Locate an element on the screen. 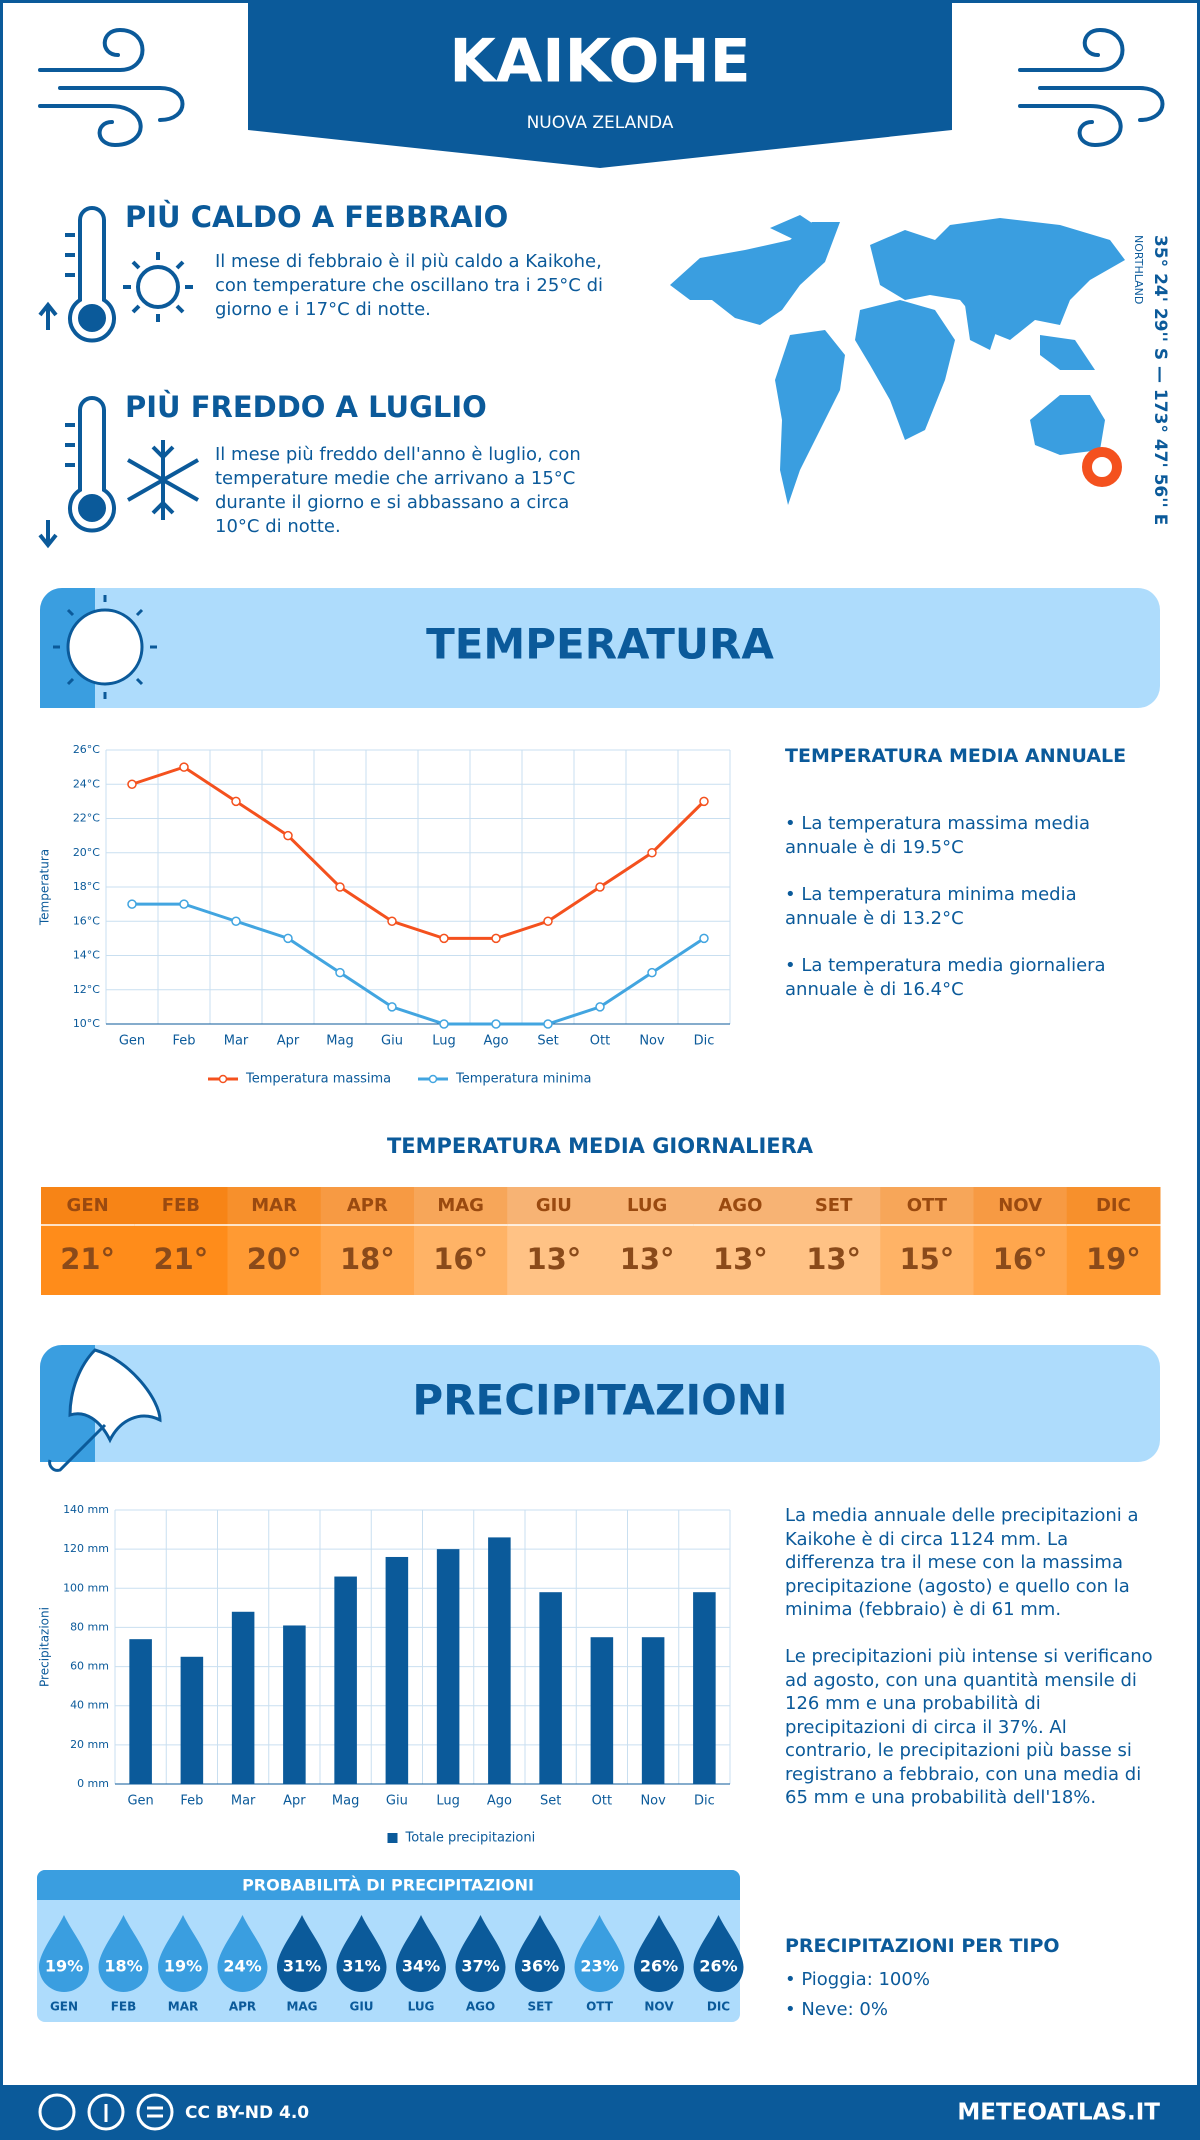 This screenshot has height=2140, width=1200. type-item: • Pioggia: 100% is located at coordinates (857, 1979).